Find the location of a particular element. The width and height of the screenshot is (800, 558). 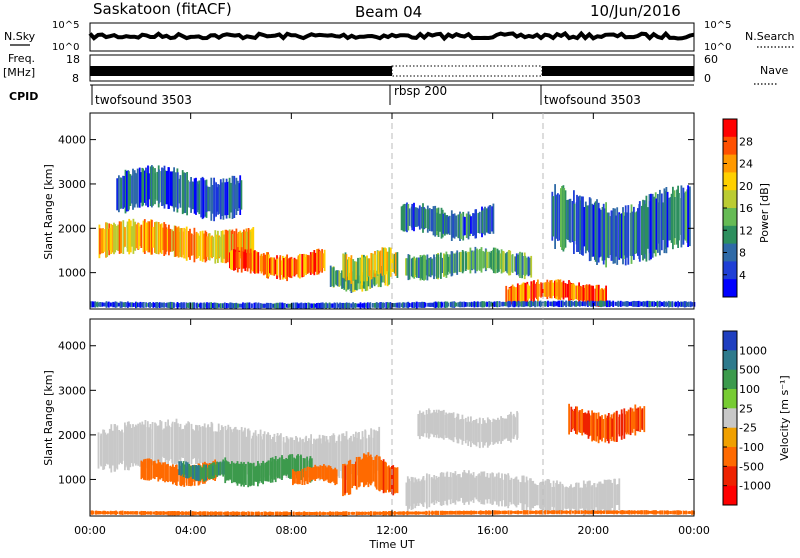

noise-series is located at coordinates (391, 36).